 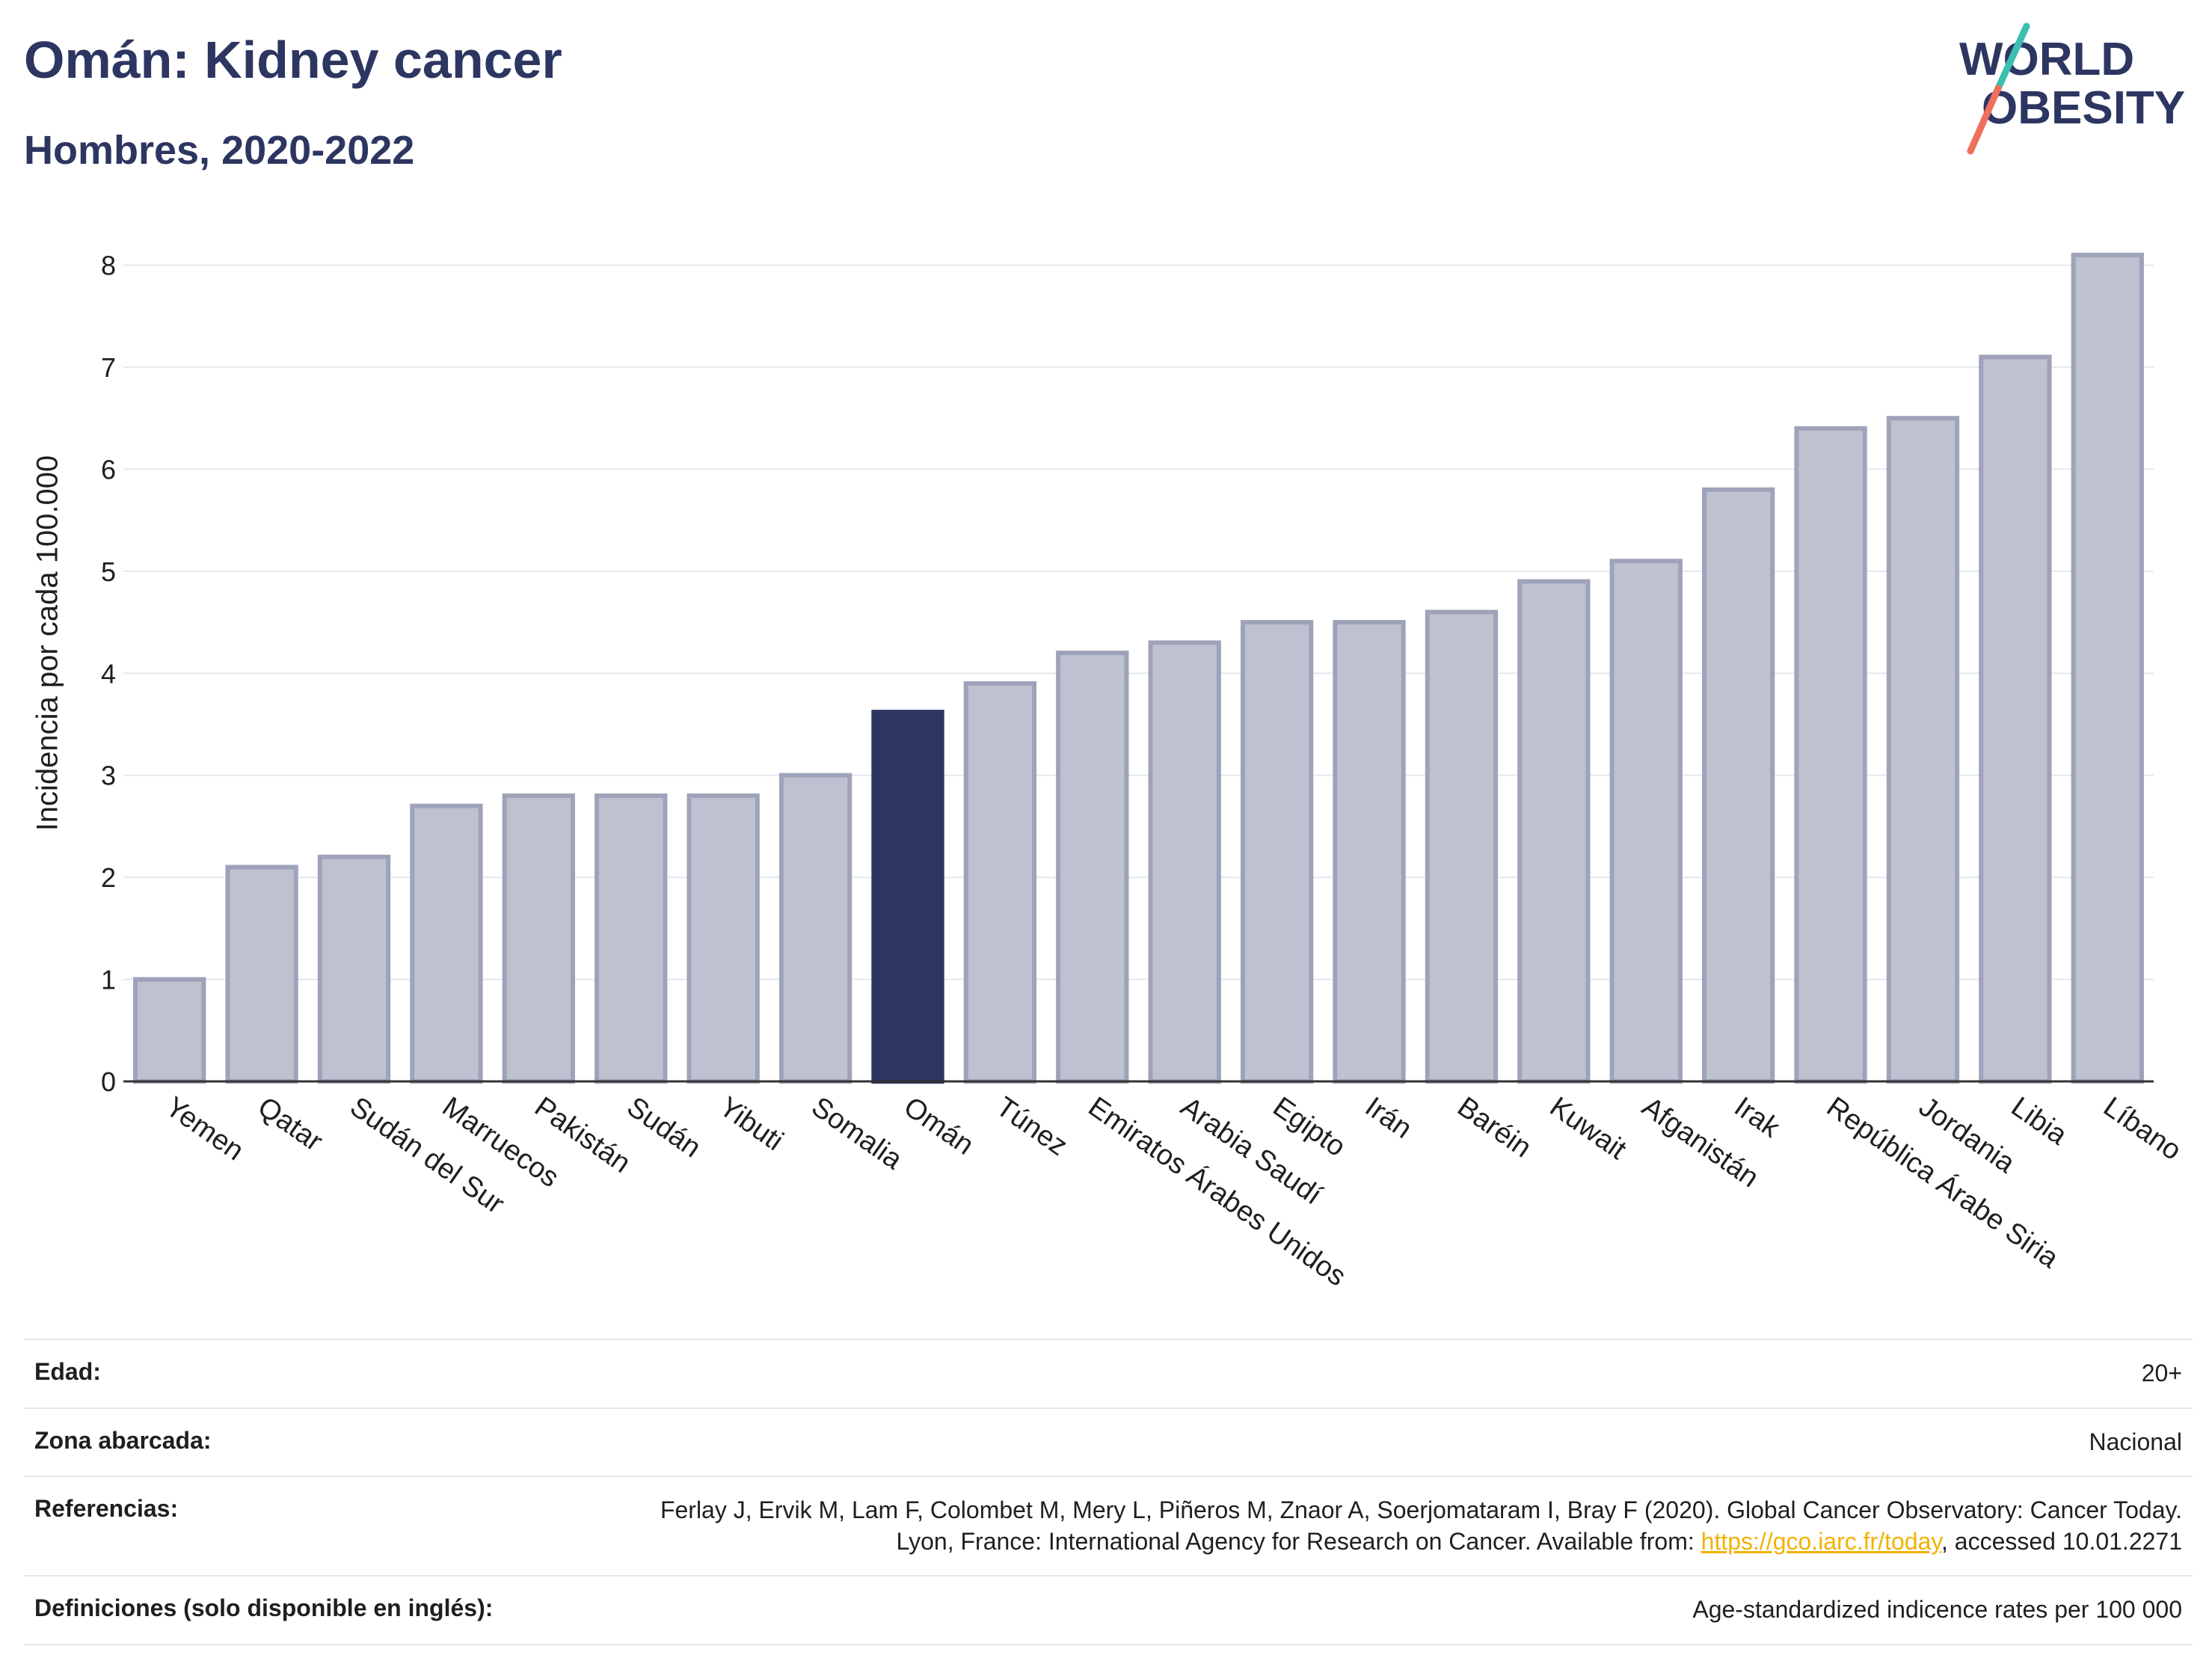 I want to click on x-tick-label: Irán, so click(x=1389, y=1118).